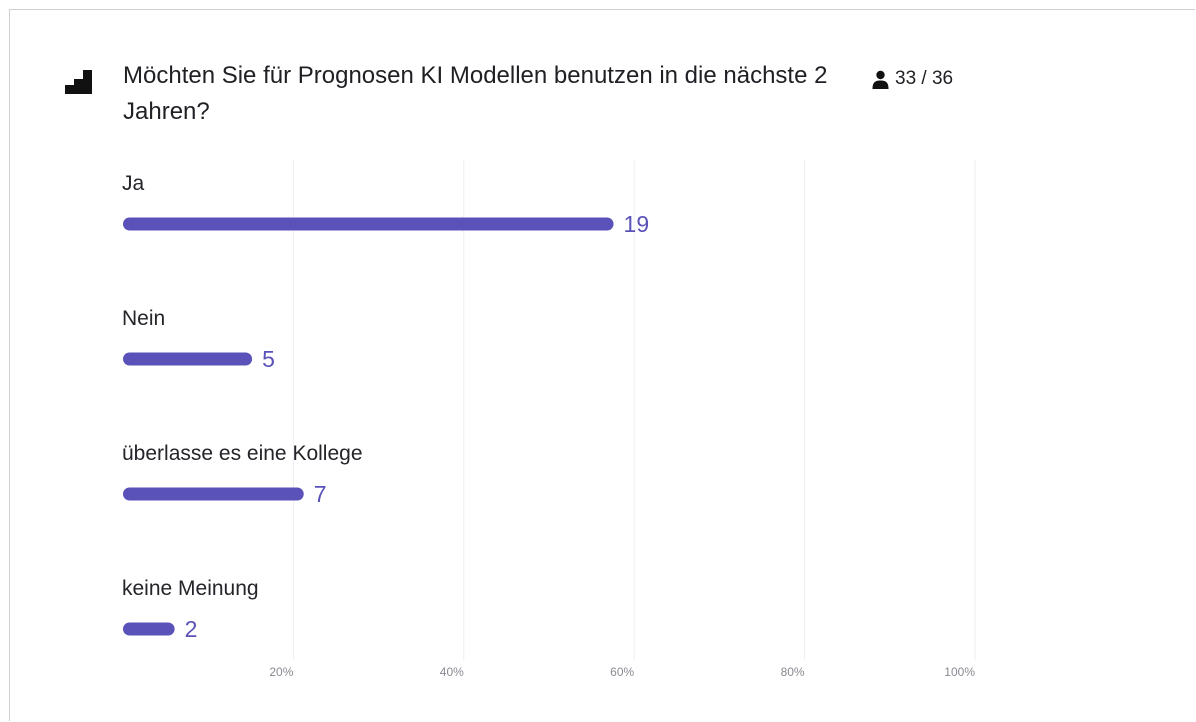 Image resolution: width=1196 pixels, height=722 pixels. Describe the element at coordinates (191, 629) in the screenshot. I see `vote-count: 2` at that location.